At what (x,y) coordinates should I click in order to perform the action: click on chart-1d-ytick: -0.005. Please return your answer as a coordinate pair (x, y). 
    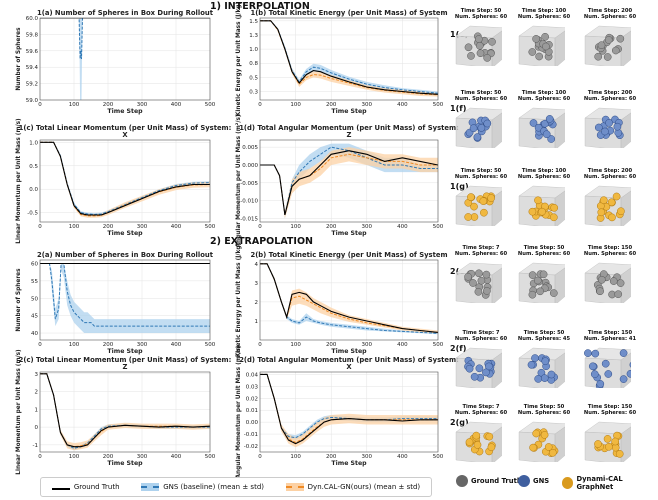
    Looking at the image, I should click on (249, 184).